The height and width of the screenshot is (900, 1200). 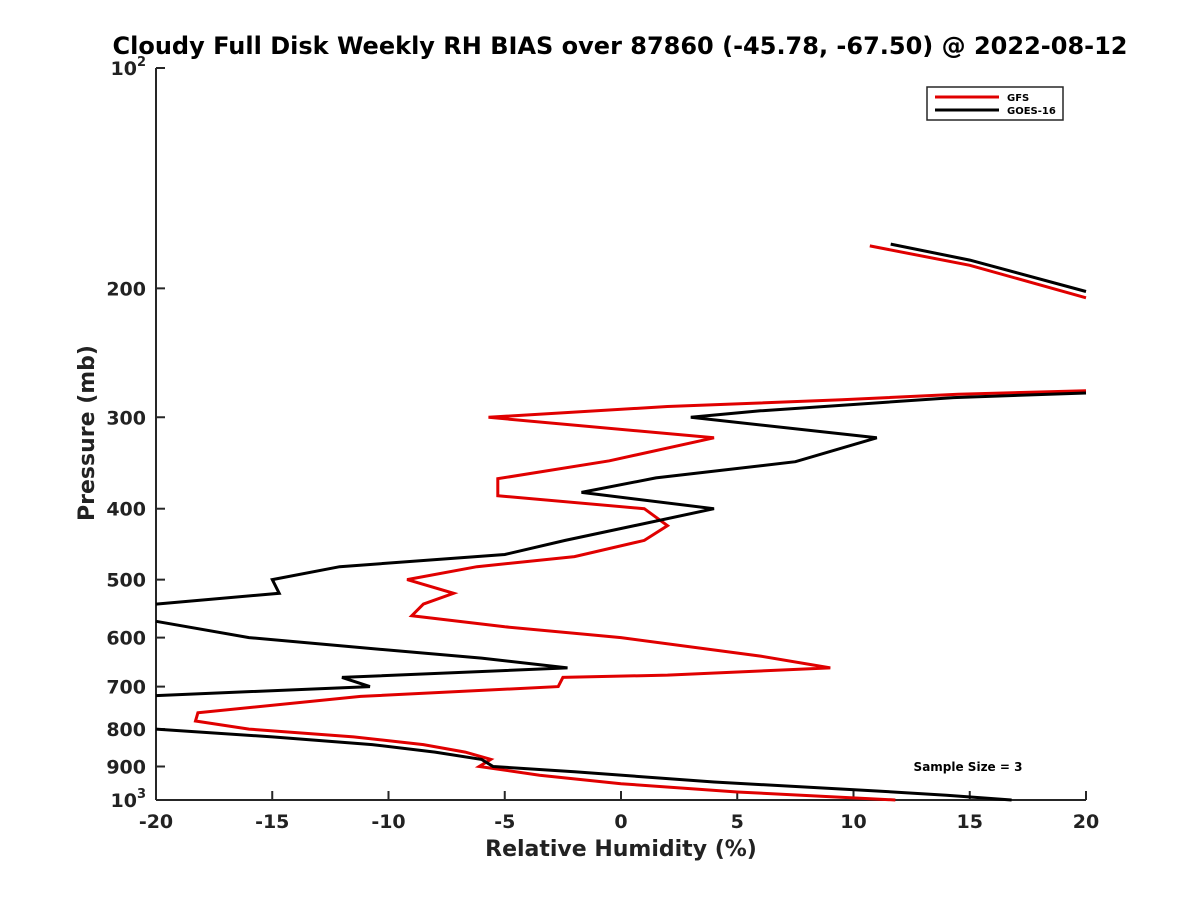 I want to click on y-tick-label: 300, so click(x=126, y=418).